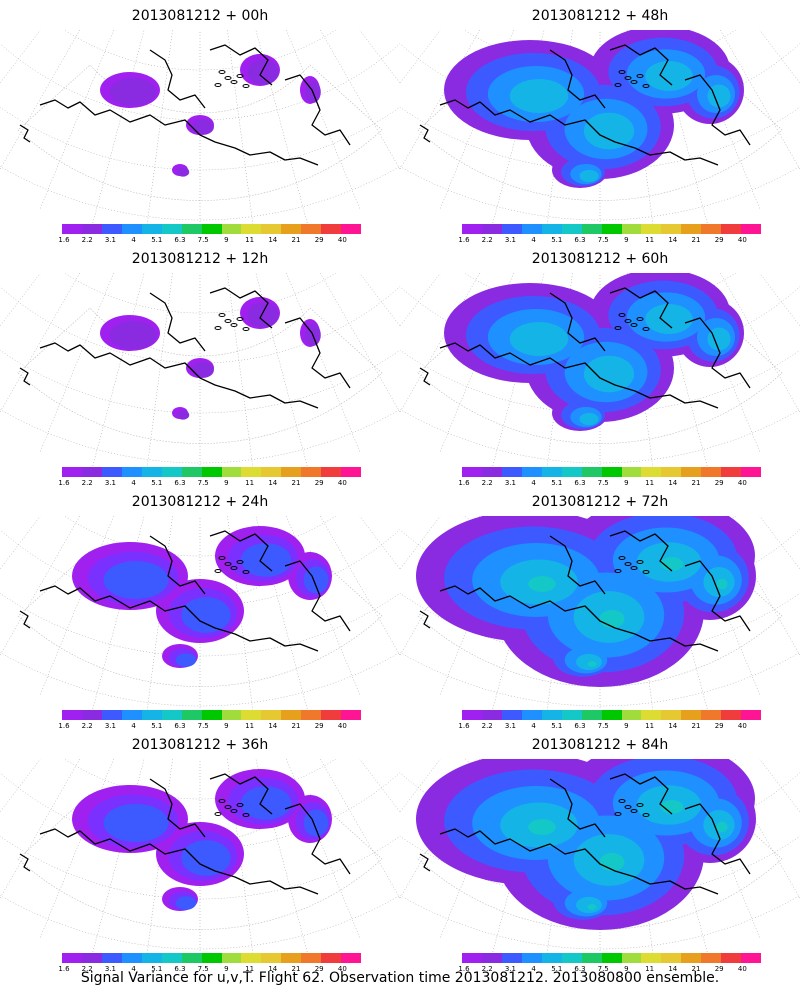 Image resolution: width=800 pixels, height=1000 pixels. What do you see at coordinates (600, 259) in the screenshot?
I see `panel-title: 2013081212 + 60h` at bounding box center [600, 259].